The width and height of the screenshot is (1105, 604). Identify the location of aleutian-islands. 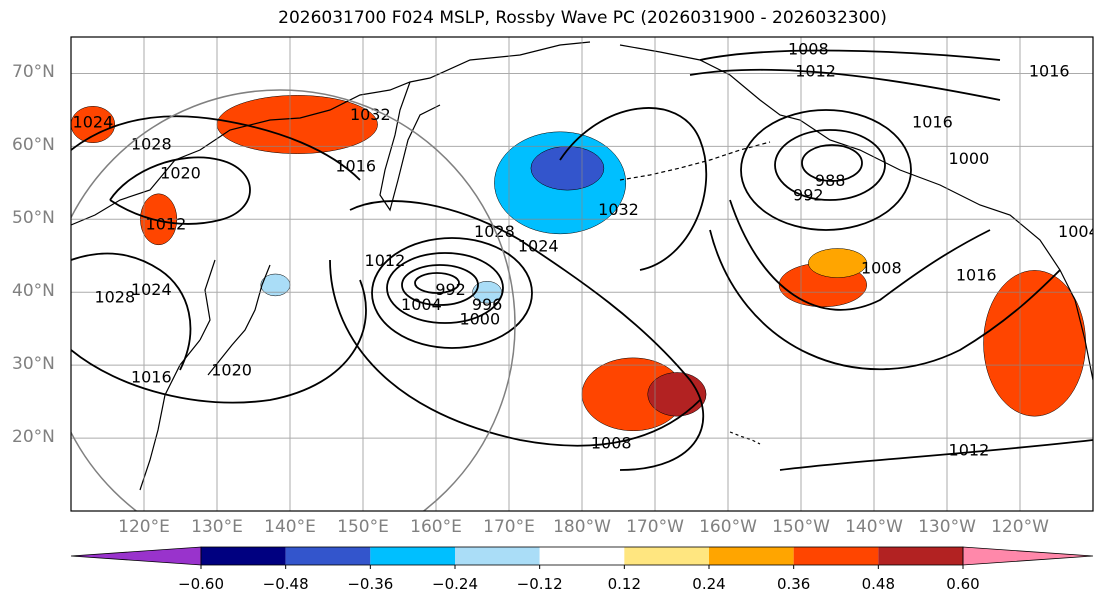
(695, 161).